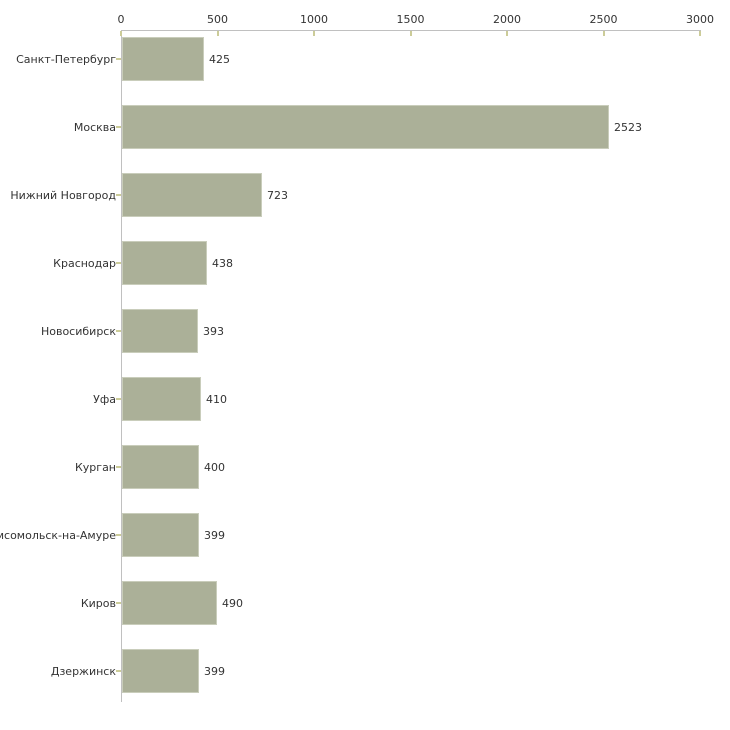 This screenshot has width=730, height=730. What do you see at coordinates (411, 30) in the screenshot?
I see `x-axis-line` at bounding box center [411, 30].